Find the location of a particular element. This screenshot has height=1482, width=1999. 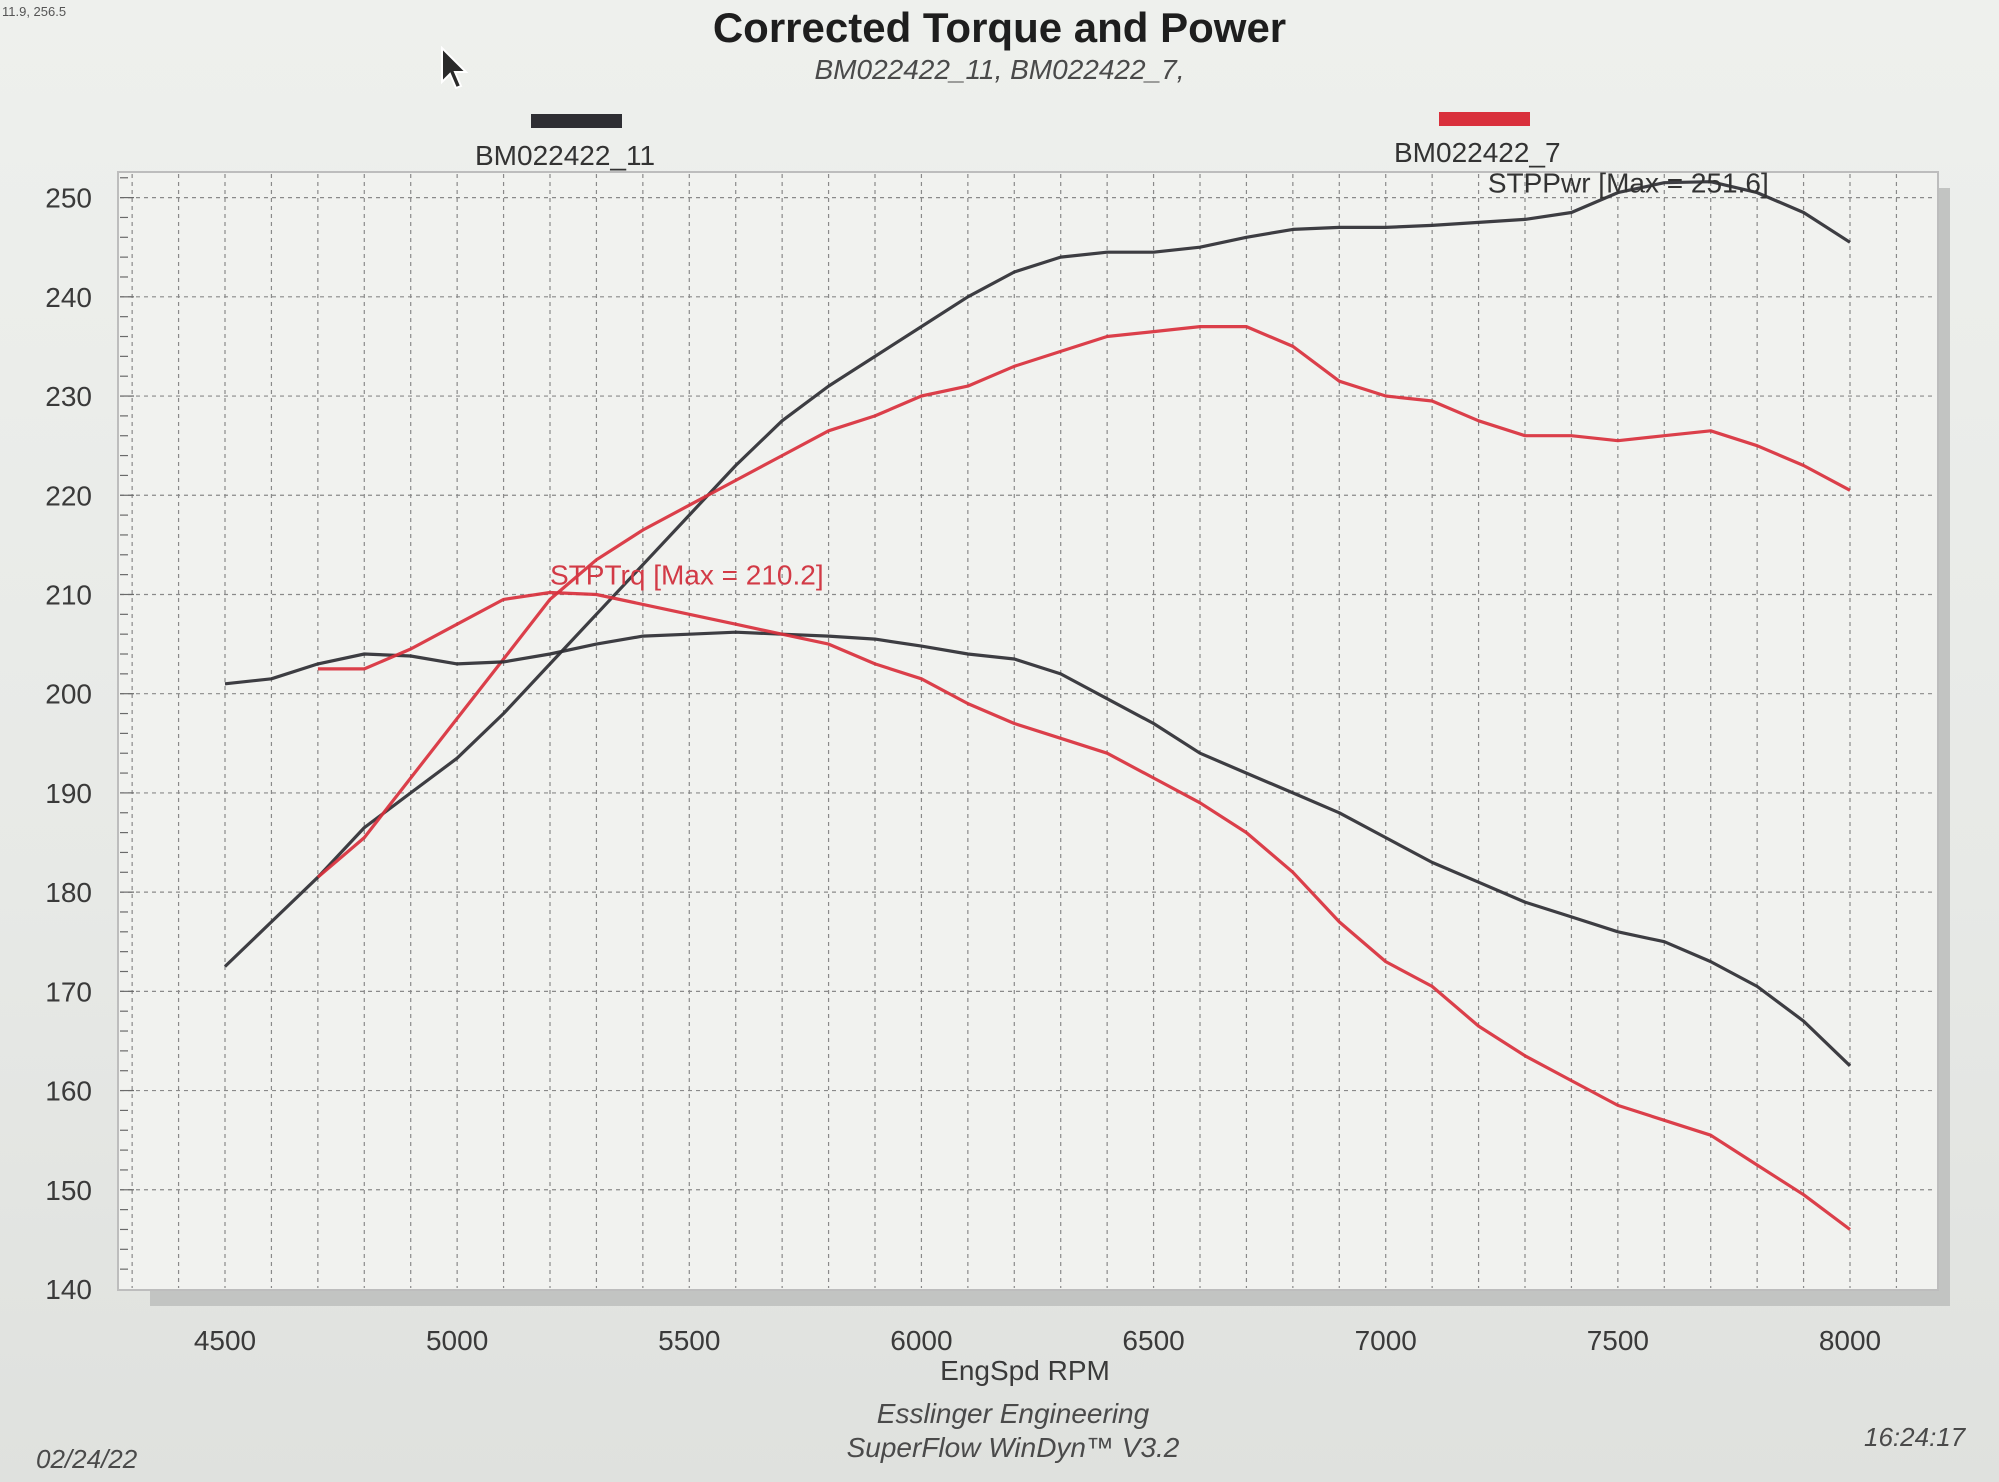

y-tick-label: 220 is located at coordinates (68, 495).